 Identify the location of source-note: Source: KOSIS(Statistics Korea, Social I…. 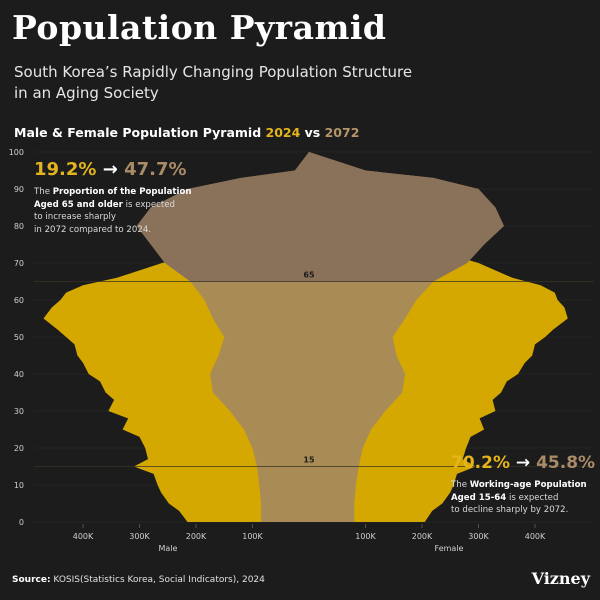
(138, 580).